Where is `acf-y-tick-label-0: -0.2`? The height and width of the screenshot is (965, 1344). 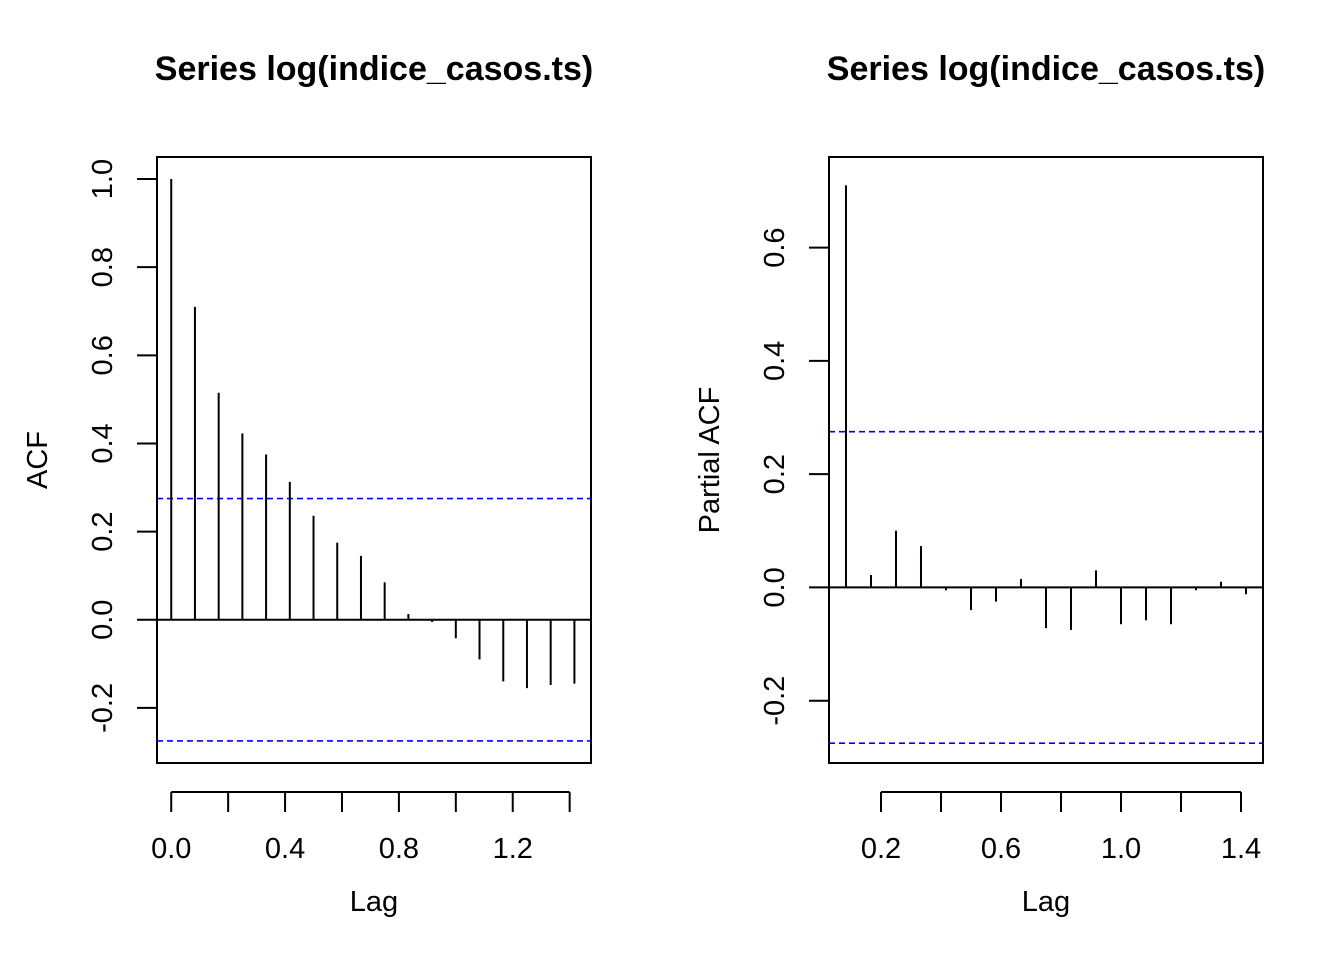 acf-y-tick-label-0: -0.2 is located at coordinates (103, 708).